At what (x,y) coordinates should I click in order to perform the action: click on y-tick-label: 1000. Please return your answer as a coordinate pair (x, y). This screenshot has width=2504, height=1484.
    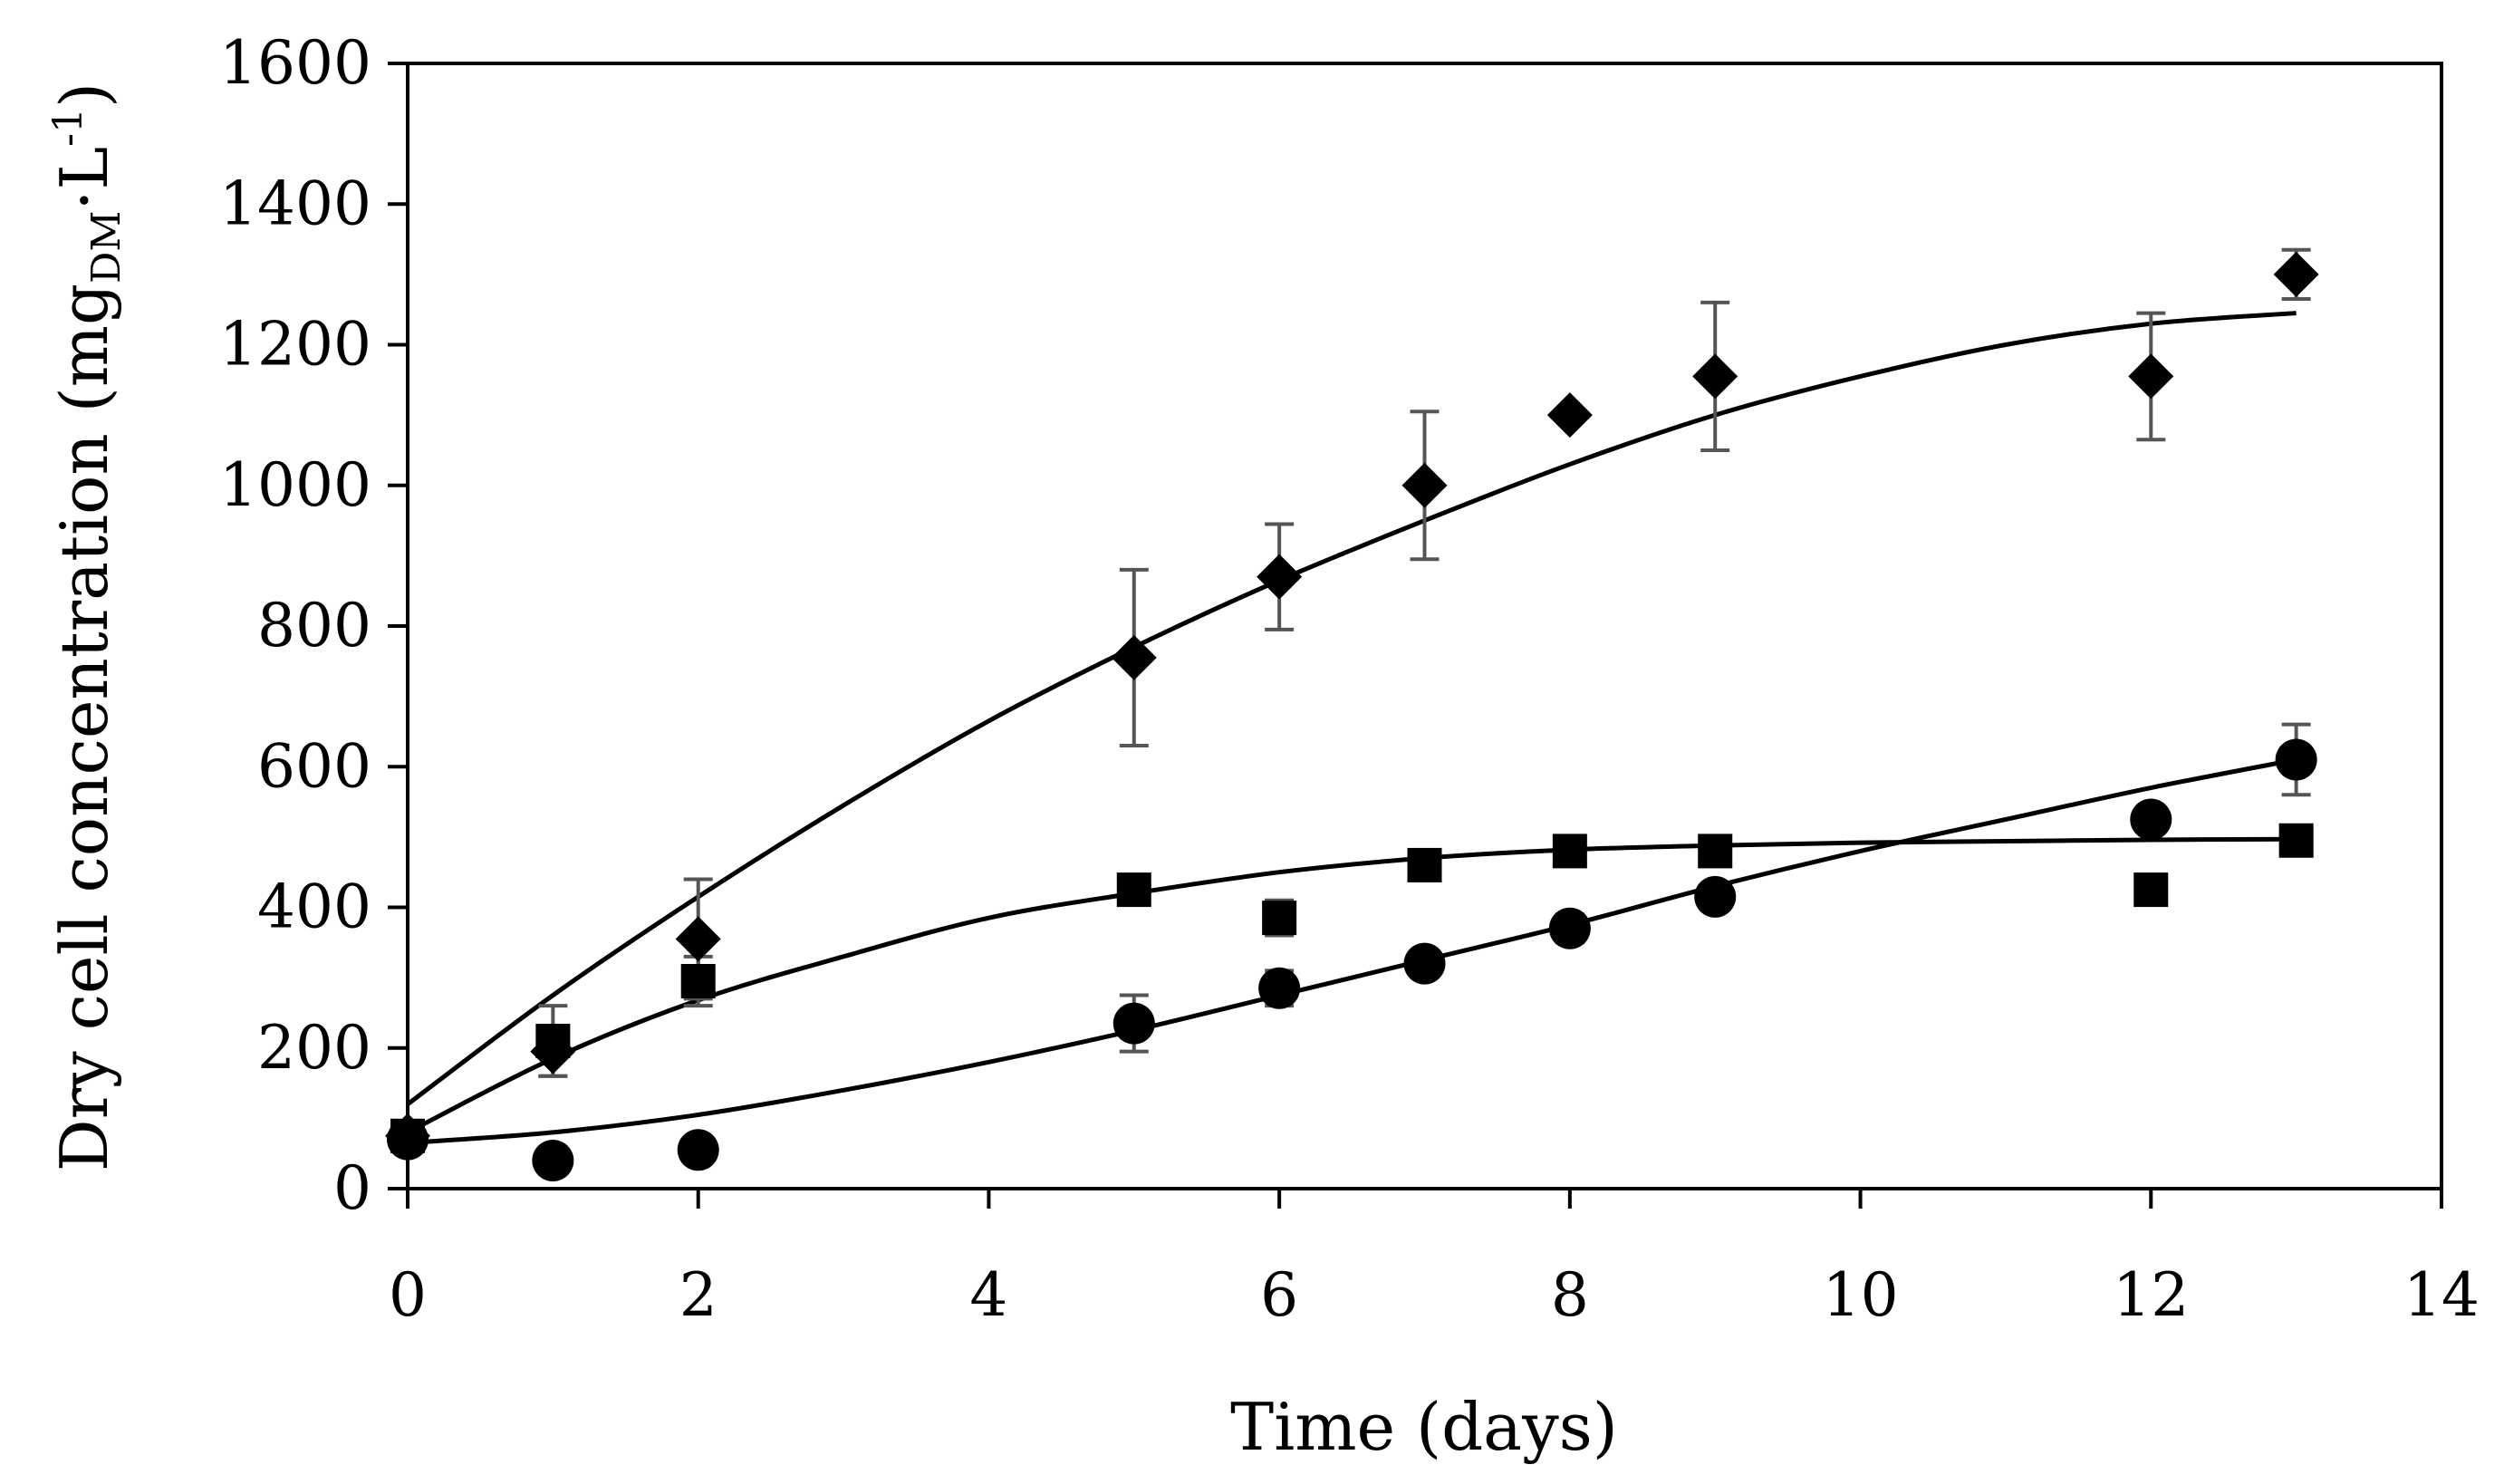
    Looking at the image, I should click on (295, 485).